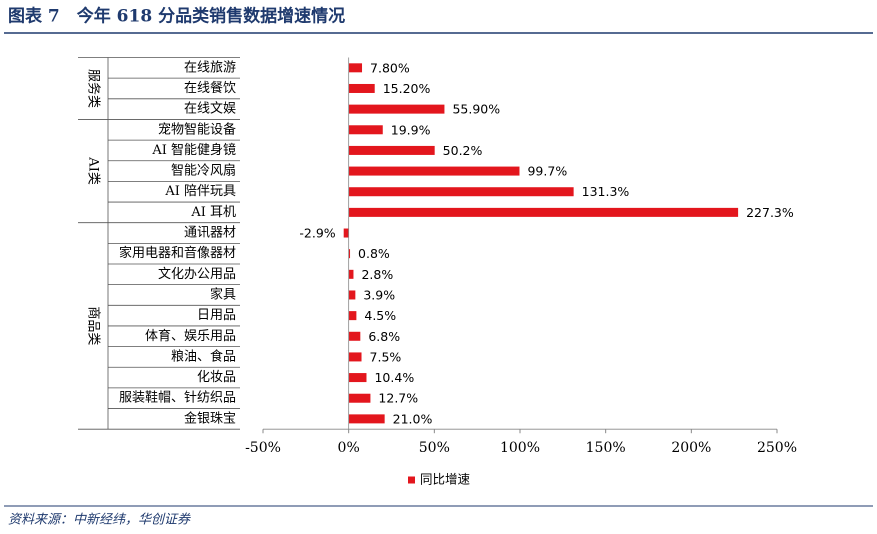 Image resolution: width=877 pixels, height=534 pixels. I want to click on value-label: 7.80%, so click(390, 67).